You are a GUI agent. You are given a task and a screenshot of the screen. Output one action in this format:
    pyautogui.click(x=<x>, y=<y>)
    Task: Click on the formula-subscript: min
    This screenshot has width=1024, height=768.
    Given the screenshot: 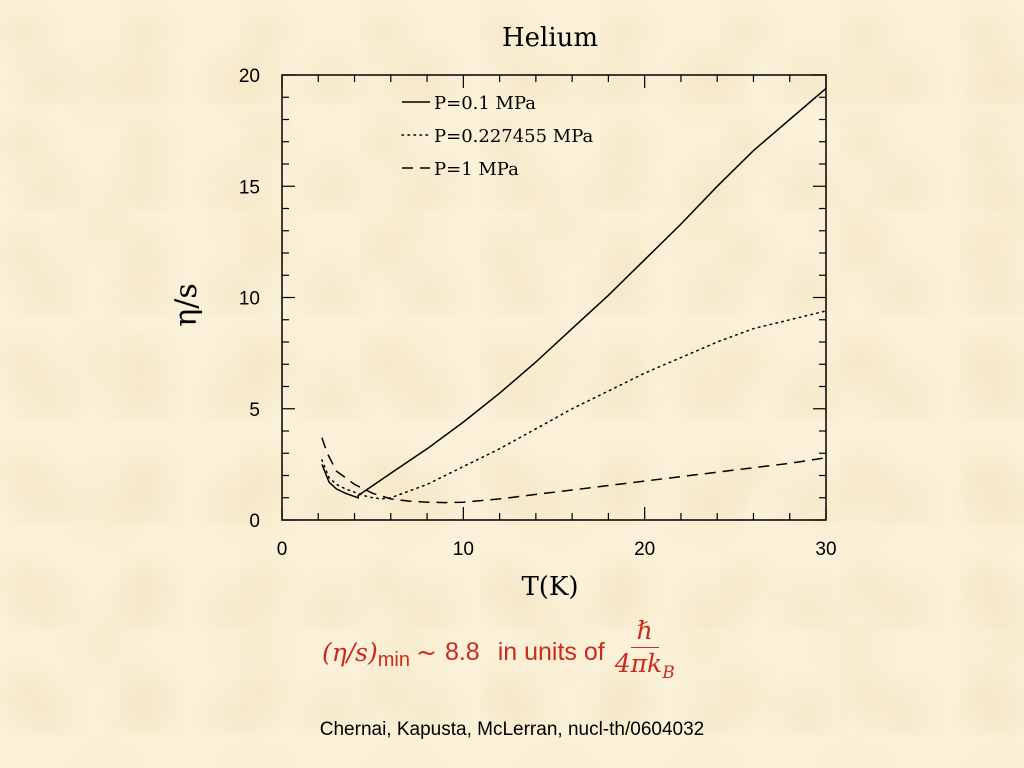 What is the action you would take?
    pyautogui.click(x=393, y=659)
    